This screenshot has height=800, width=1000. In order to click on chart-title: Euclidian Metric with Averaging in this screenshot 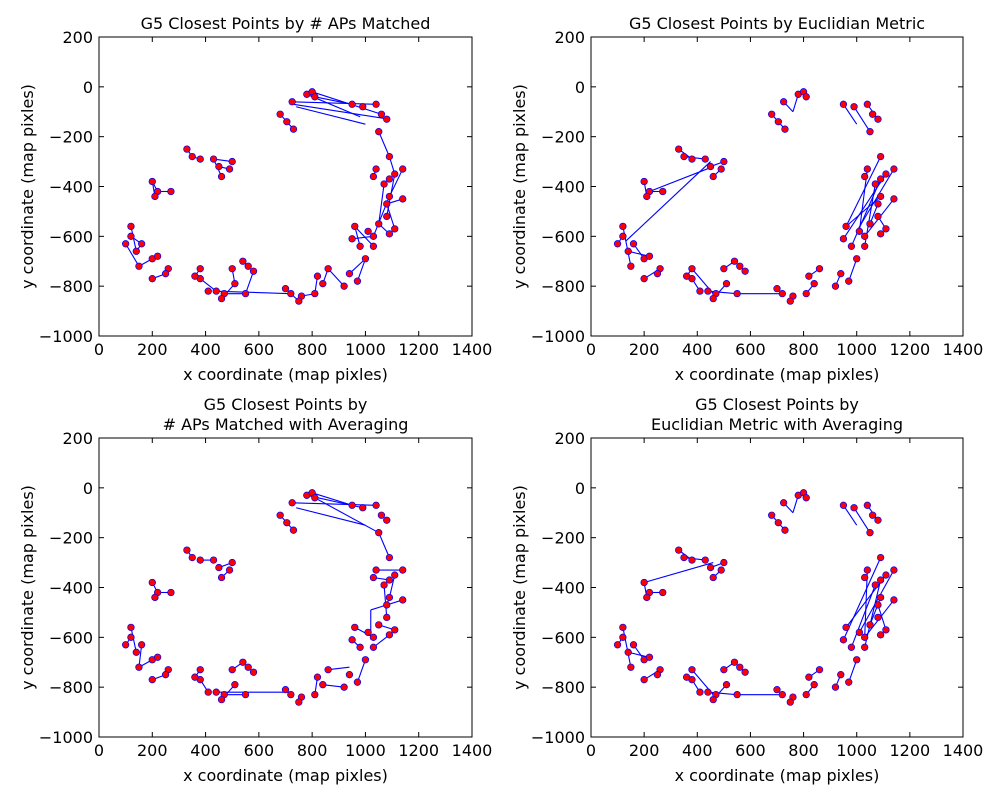, I will do `click(777, 424)`.